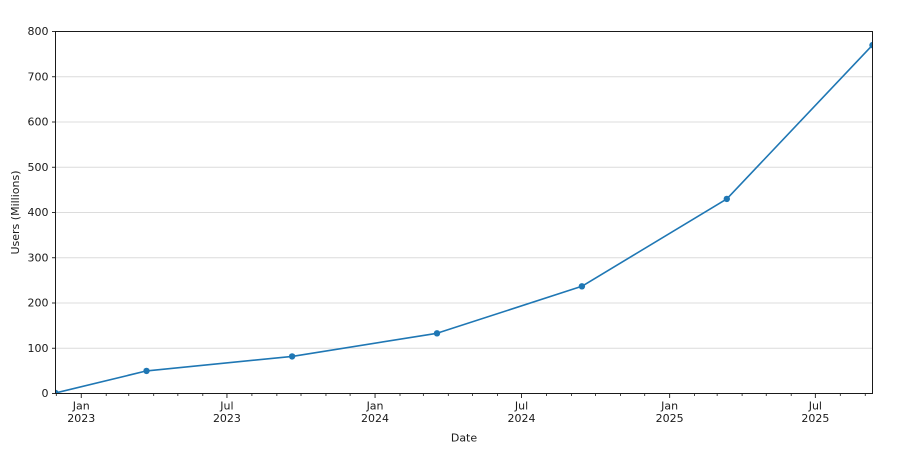  I want to click on y-tick-label: 300, so click(38, 257).